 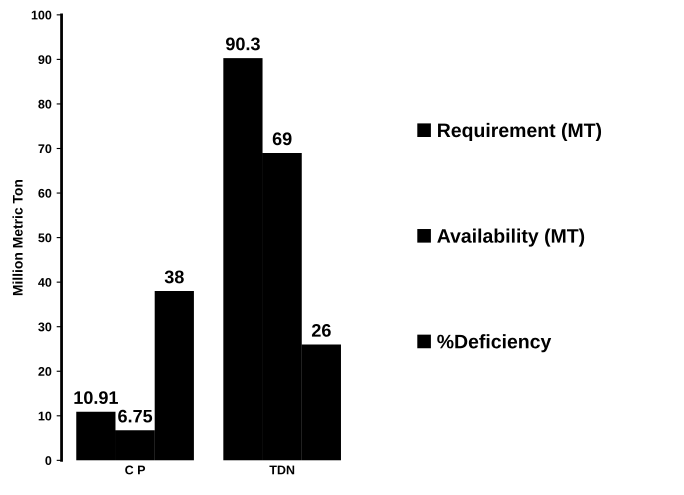 What do you see at coordinates (510, 237) in the screenshot?
I see `legend-label: Availability (MT)` at bounding box center [510, 237].